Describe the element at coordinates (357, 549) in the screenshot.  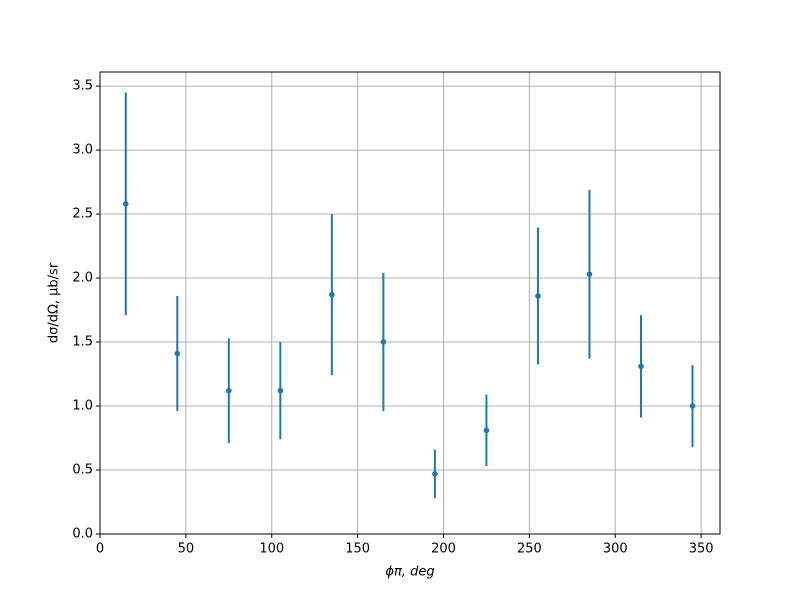
I see `x-tick-label: 150` at that location.